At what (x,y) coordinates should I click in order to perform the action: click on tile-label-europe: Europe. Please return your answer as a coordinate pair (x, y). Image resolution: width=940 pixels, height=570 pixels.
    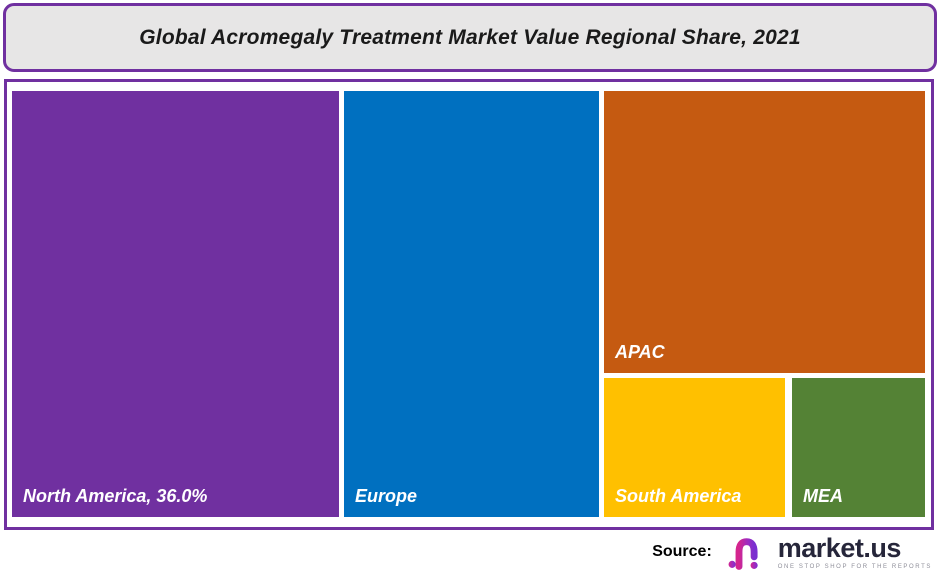
    Looking at the image, I should click on (386, 496).